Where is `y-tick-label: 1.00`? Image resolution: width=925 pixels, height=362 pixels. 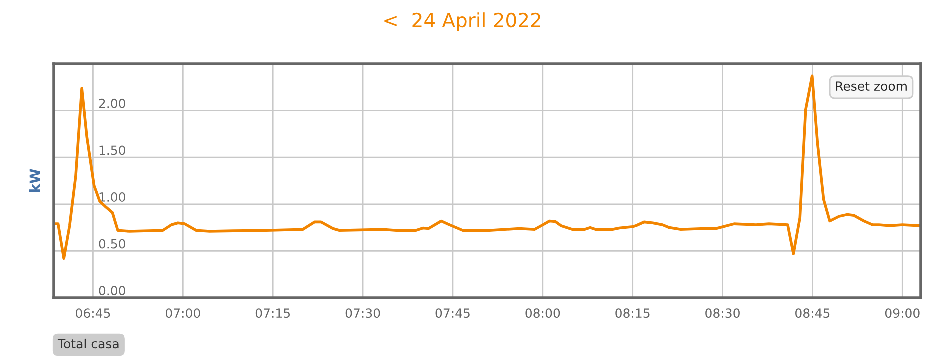 y-tick-label: 1.00 is located at coordinates (113, 197).